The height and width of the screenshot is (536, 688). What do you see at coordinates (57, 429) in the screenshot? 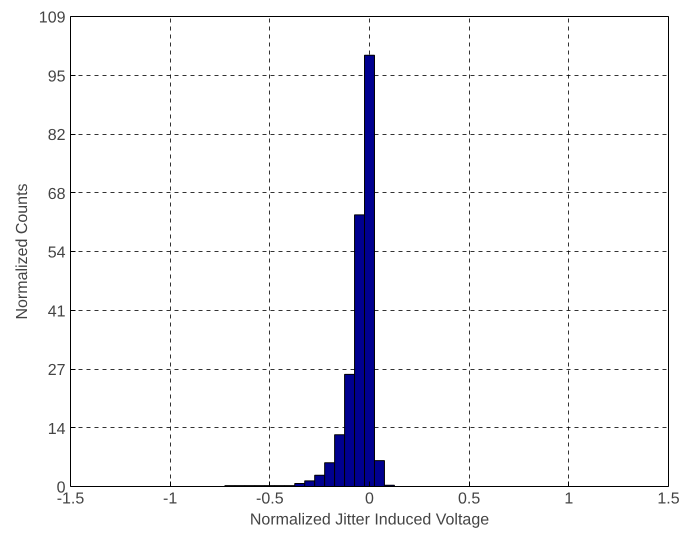
I see `y-tick-label: 14` at bounding box center [57, 429].